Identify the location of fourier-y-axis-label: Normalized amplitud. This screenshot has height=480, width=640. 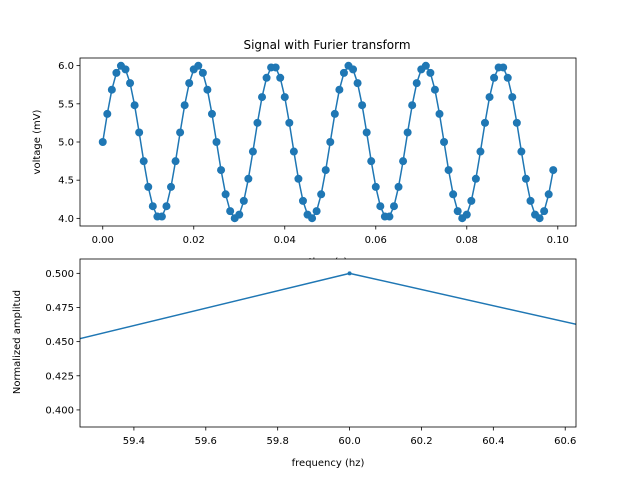
(17, 342).